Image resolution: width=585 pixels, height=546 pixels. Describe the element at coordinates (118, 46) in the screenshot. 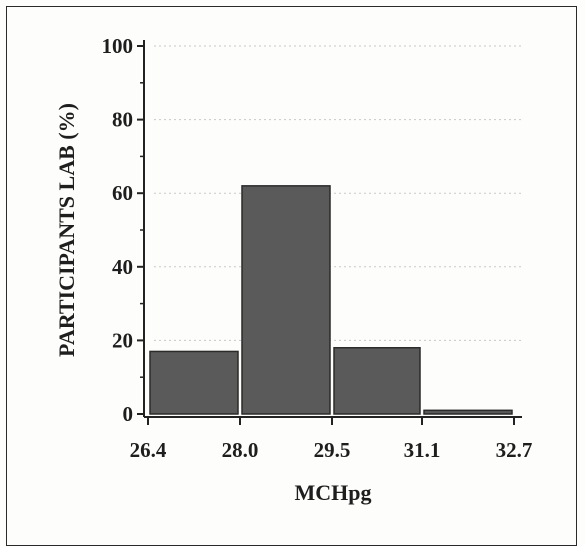

I see `y-tick-label: 100` at that location.